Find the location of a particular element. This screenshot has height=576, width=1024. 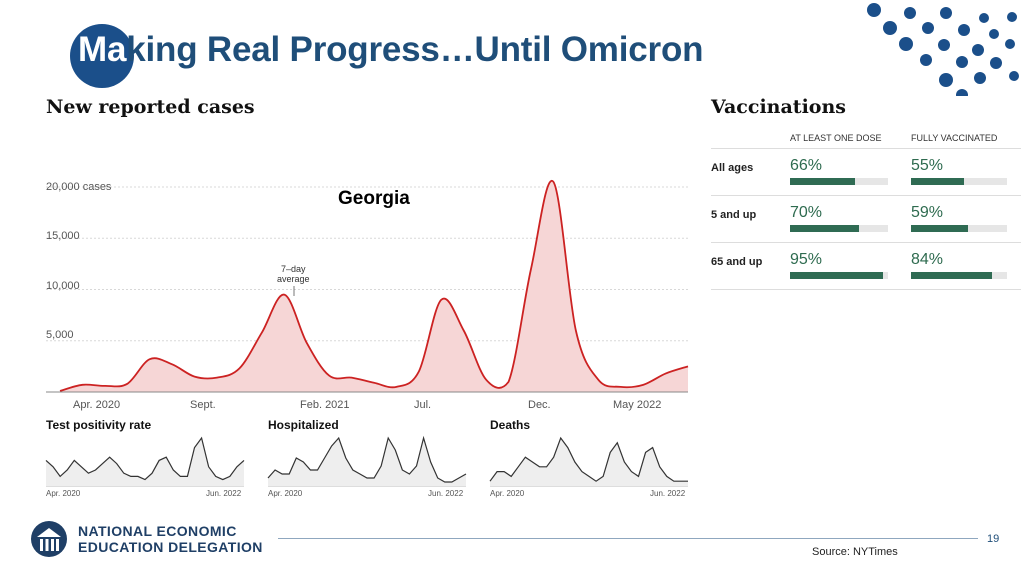

title-accent-circle is located at coordinates (102, 56).